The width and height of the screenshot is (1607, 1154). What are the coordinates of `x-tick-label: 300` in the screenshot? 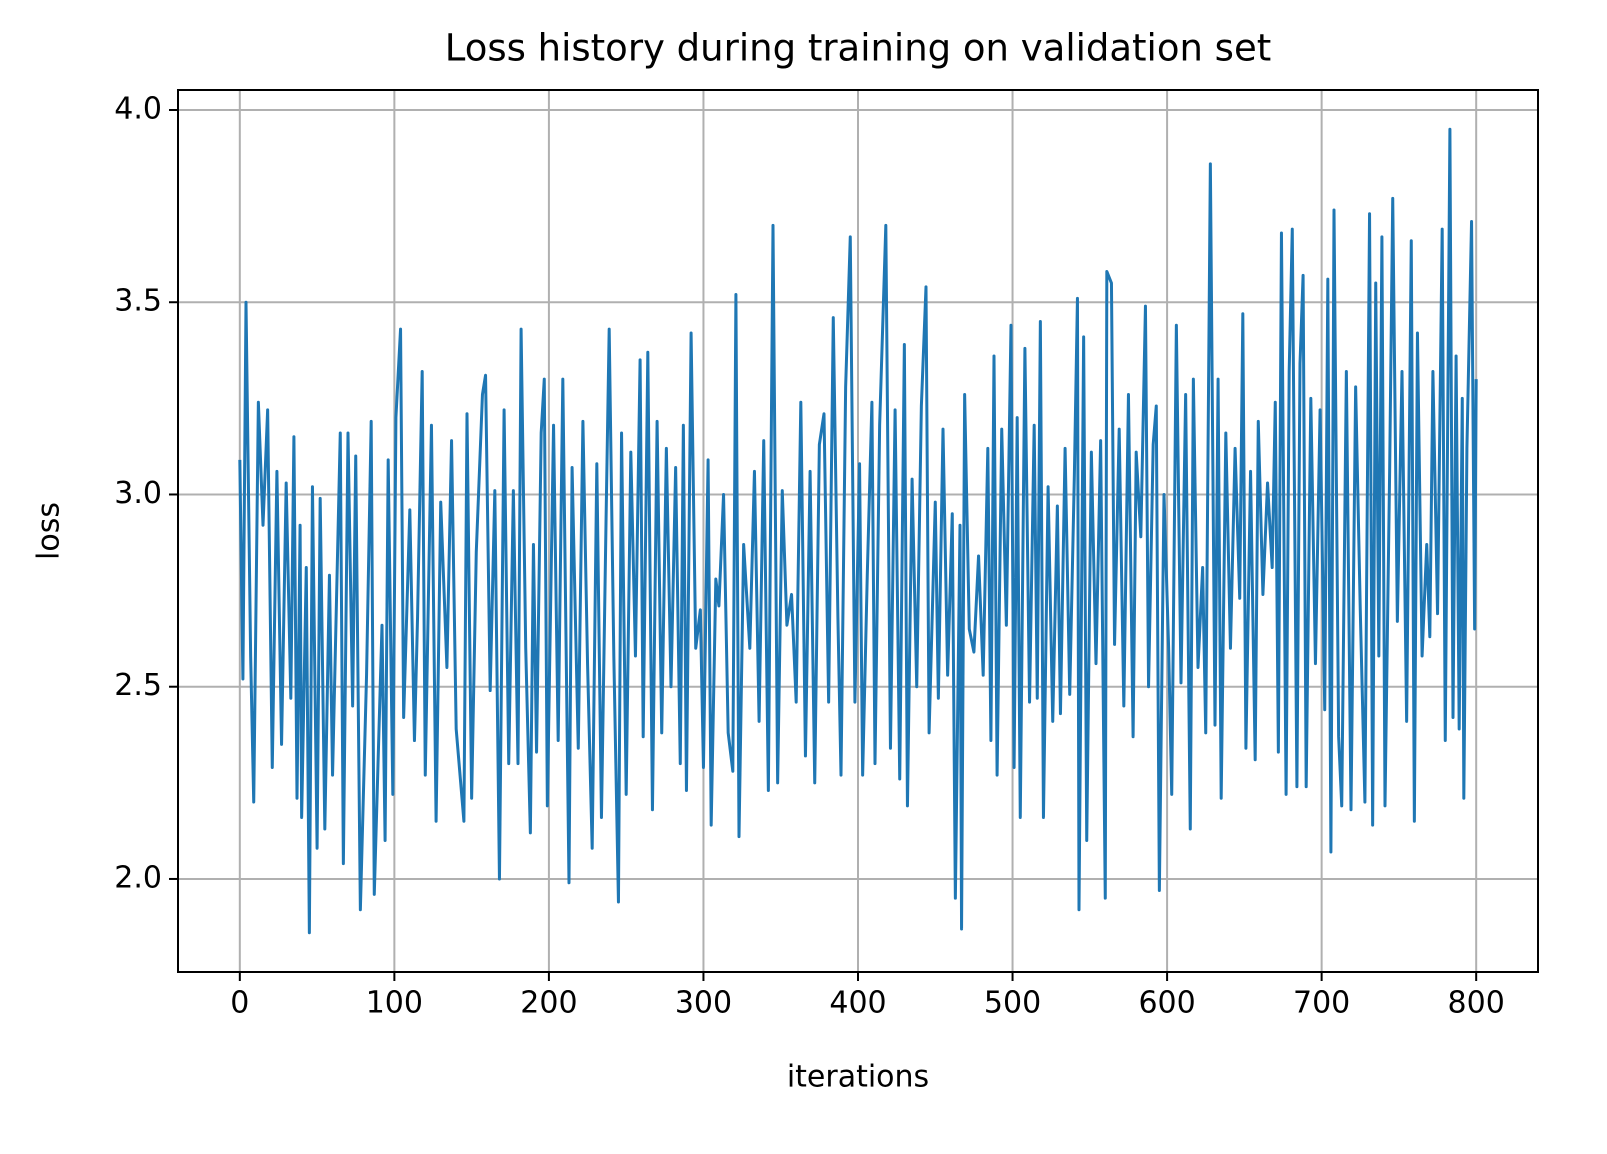 It's located at (703, 1003).